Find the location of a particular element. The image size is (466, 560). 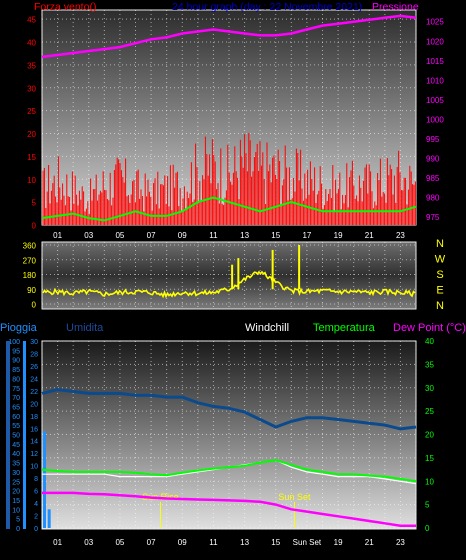

chart-title: 24 hour graph (day : 22 Novembre 2021) is located at coordinates (267, 7).